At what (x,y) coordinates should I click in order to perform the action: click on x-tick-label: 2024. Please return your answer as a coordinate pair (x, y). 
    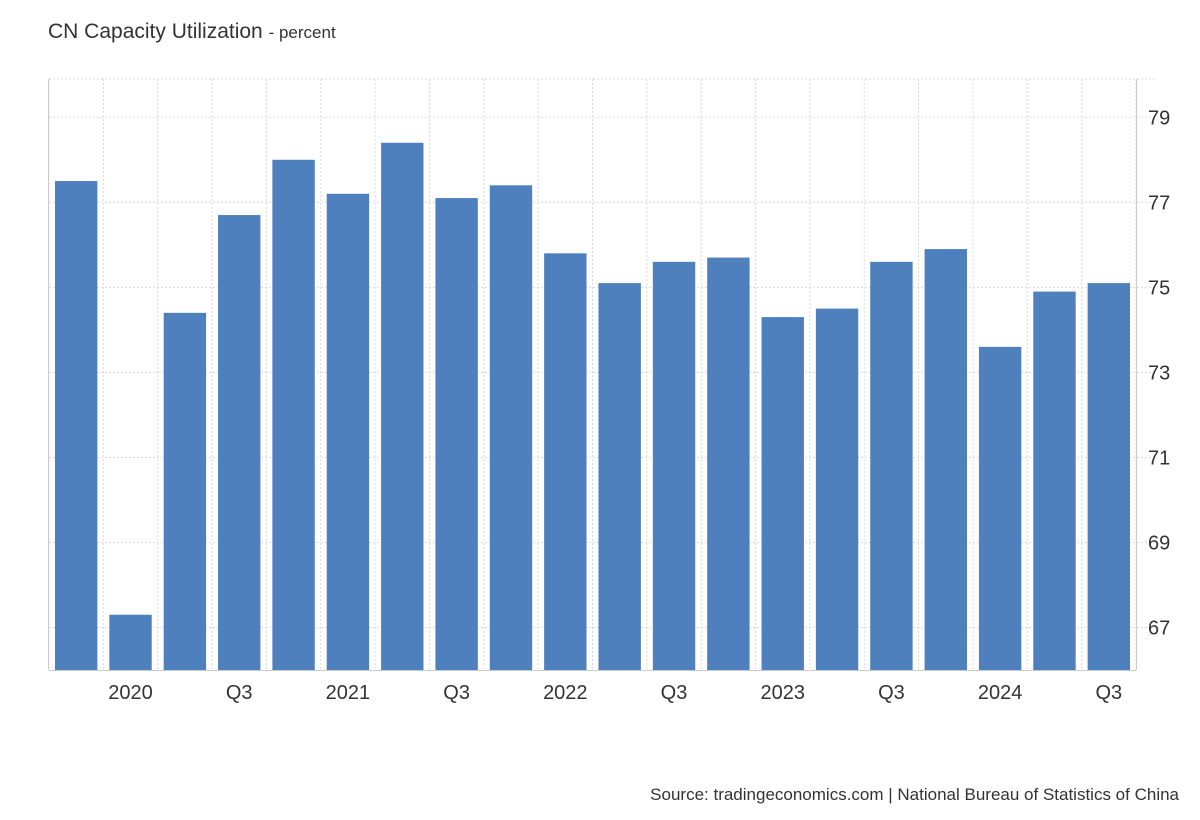
    Looking at the image, I should click on (1000, 693).